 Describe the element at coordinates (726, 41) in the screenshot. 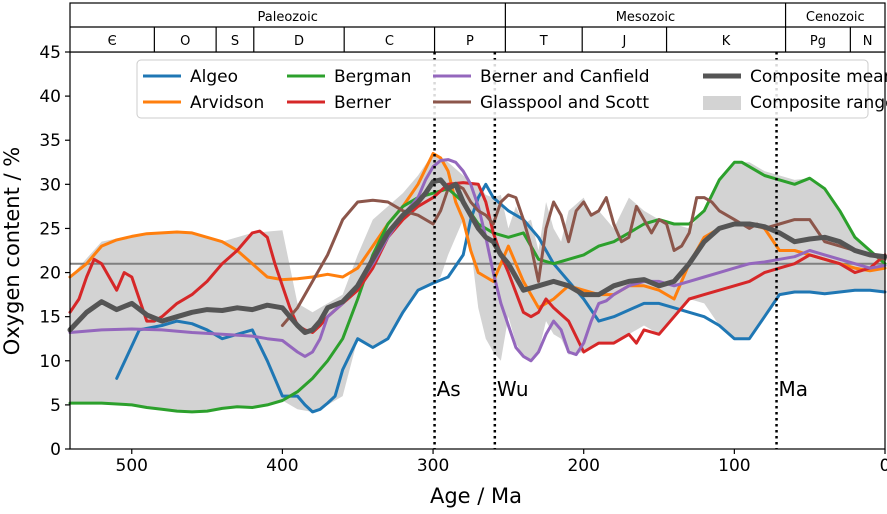

I see `period-label: K` at that location.